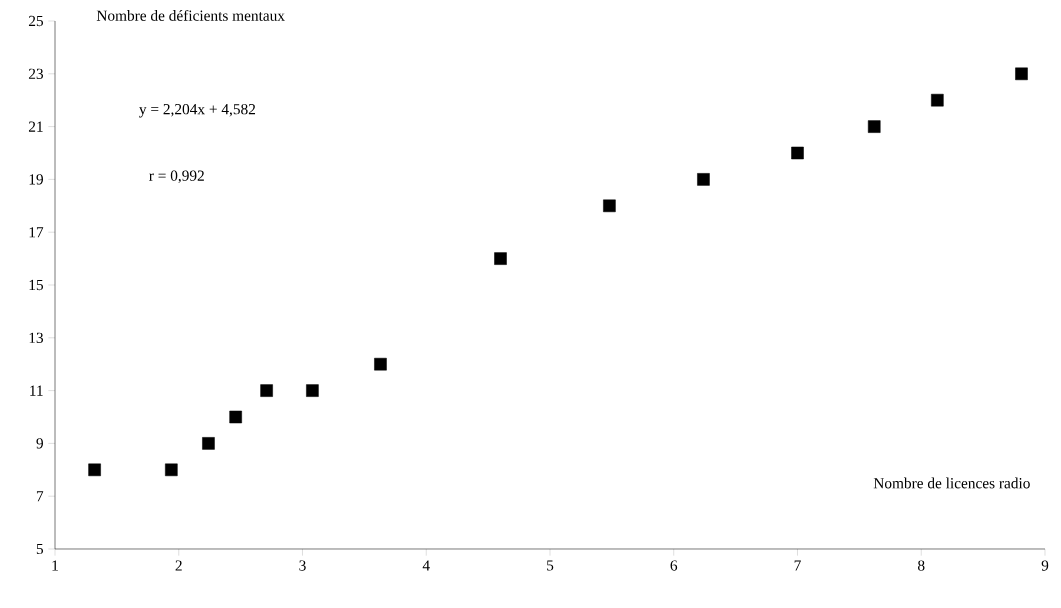  Describe the element at coordinates (197, 111) in the screenshot. I see `annotation: y = 2,204x + 4,582` at that location.